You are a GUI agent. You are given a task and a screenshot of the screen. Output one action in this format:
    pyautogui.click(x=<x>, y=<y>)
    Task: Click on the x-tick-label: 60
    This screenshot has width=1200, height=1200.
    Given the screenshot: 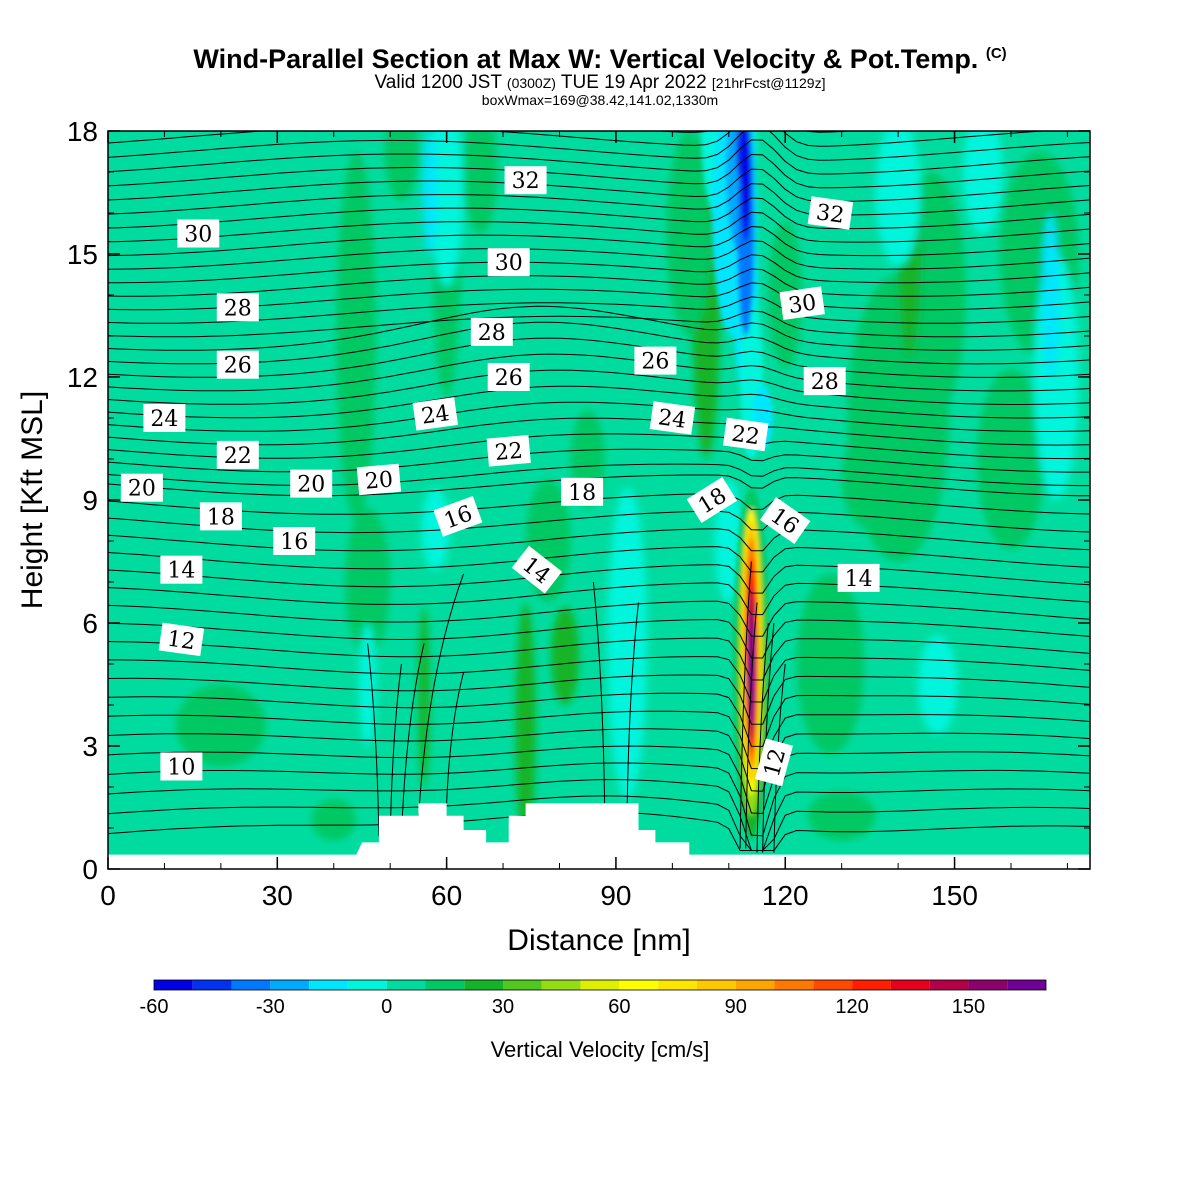 What is the action you would take?
    pyautogui.click(x=446, y=895)
    